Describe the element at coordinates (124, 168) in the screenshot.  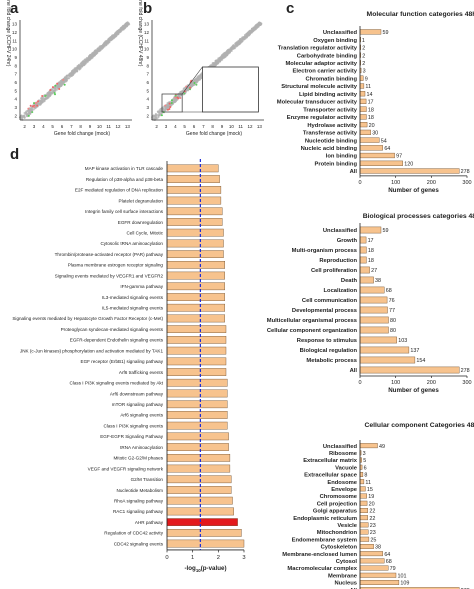
I see `chart-d-category-label: MAP kinase activation in TLR cascade` at that location.